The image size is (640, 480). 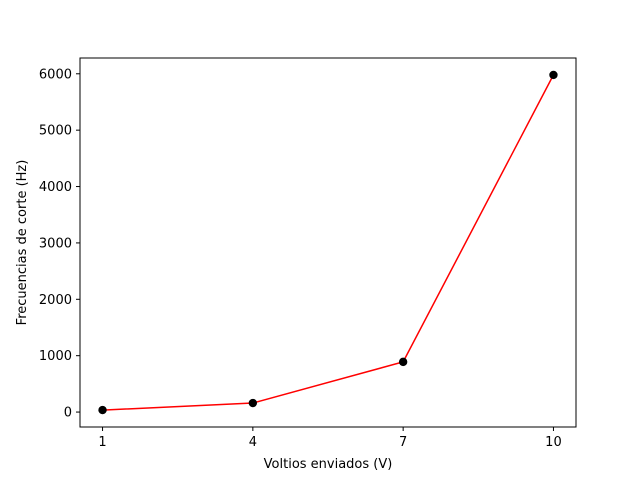 I want to click on x-tick-label: 1, so click(x=102, y=442).